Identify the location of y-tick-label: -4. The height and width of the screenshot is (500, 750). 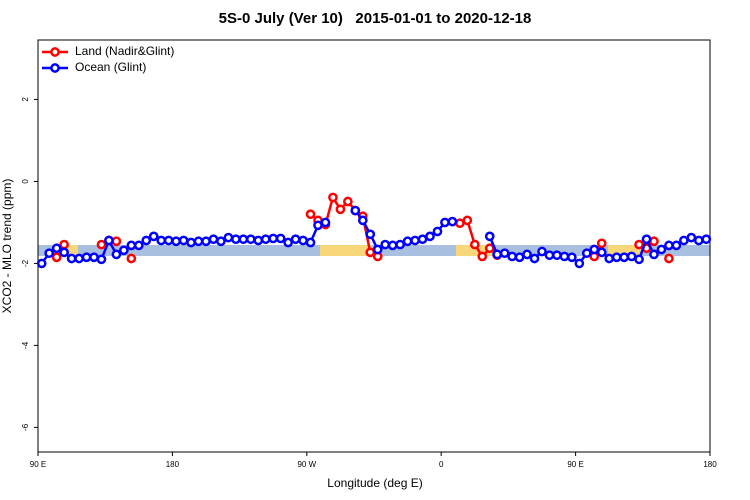
(25, 345).